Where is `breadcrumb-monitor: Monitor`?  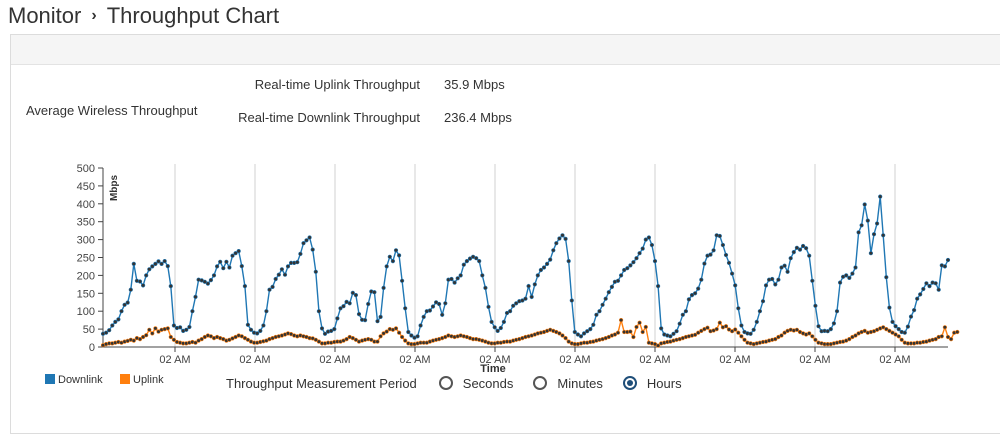 breadcrumb-monitor: Monitor is located at coordinates (45, 15).